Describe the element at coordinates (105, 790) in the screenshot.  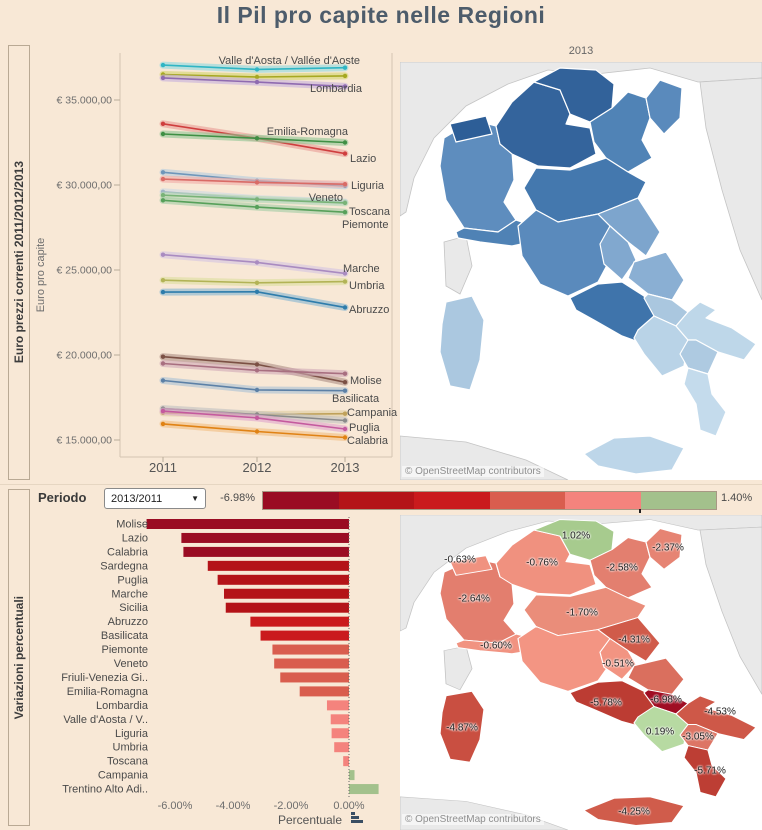
I see `svg-text: Trentino Alto Adi..` at that location.